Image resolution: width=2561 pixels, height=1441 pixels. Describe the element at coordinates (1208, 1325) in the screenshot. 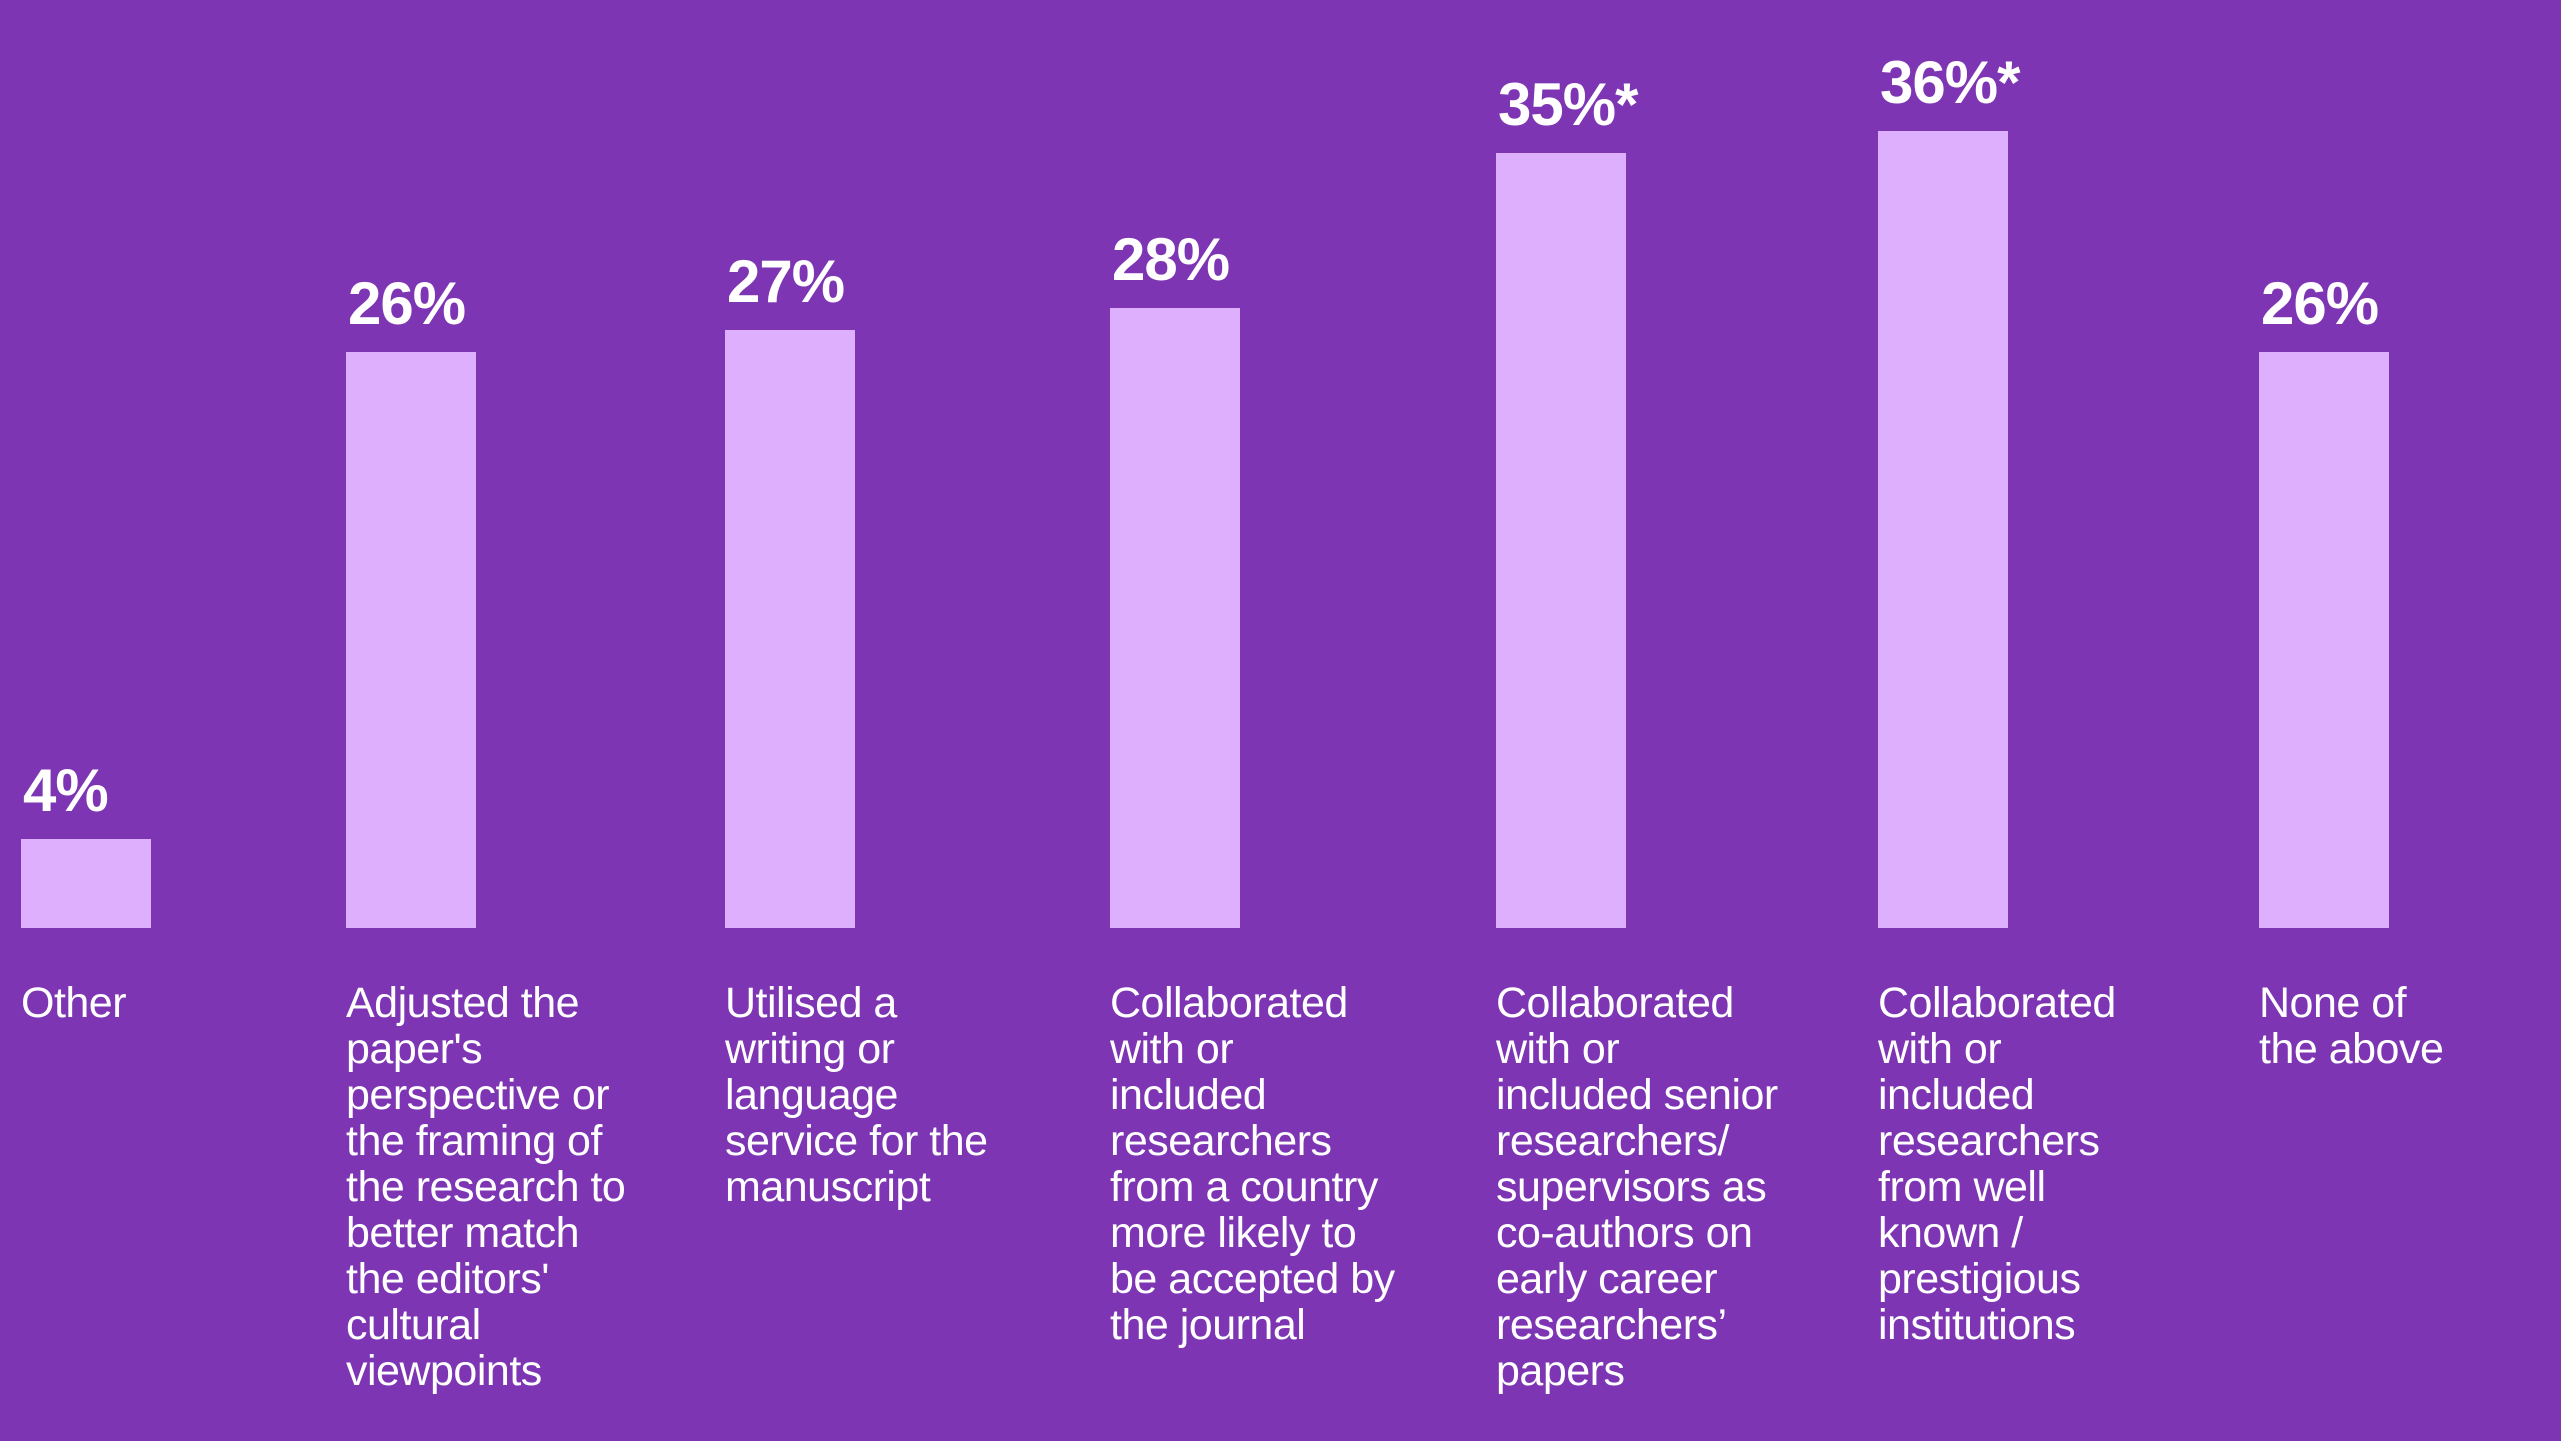

I see `category-label-line: the journal` at that location.